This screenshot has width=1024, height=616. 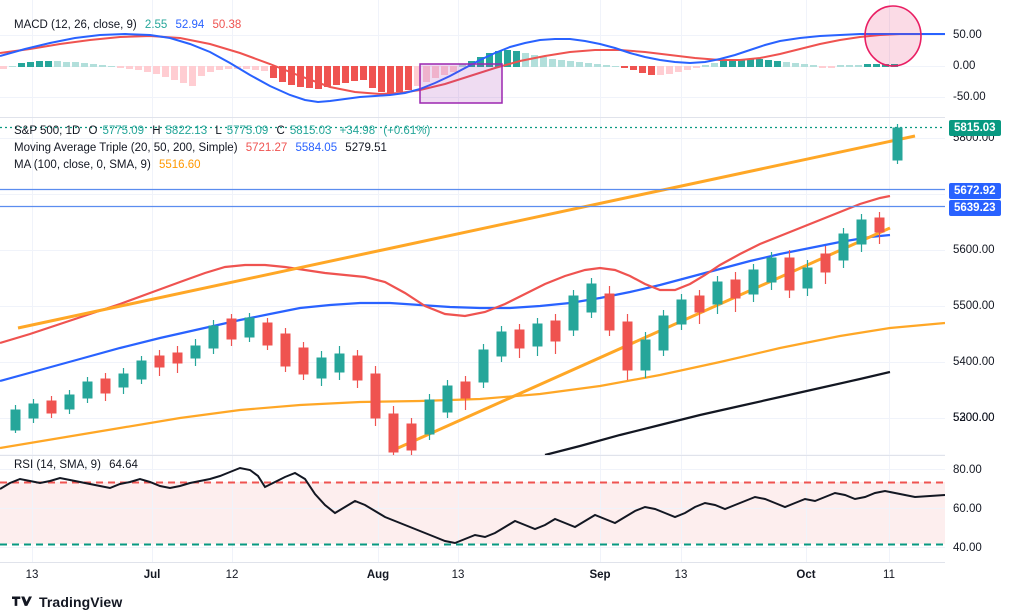 What do you see at coordinates (366, 148) in the screenshot?
I see `ma200-value: 5279.51` at bounding box center [366, 148].